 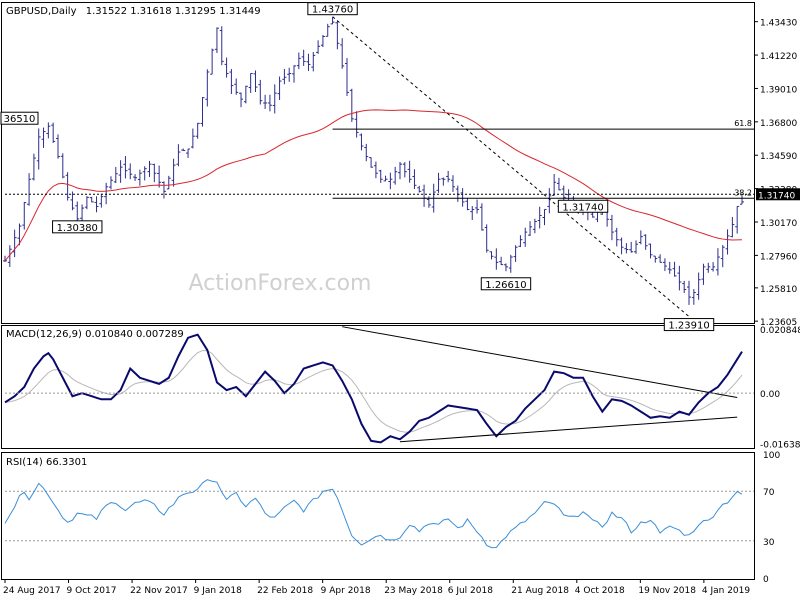 What do you see at coordinates (27, 11) in the screenshot?
I see `symbol-label: GBPUSD` at bounding box center [27, 11].